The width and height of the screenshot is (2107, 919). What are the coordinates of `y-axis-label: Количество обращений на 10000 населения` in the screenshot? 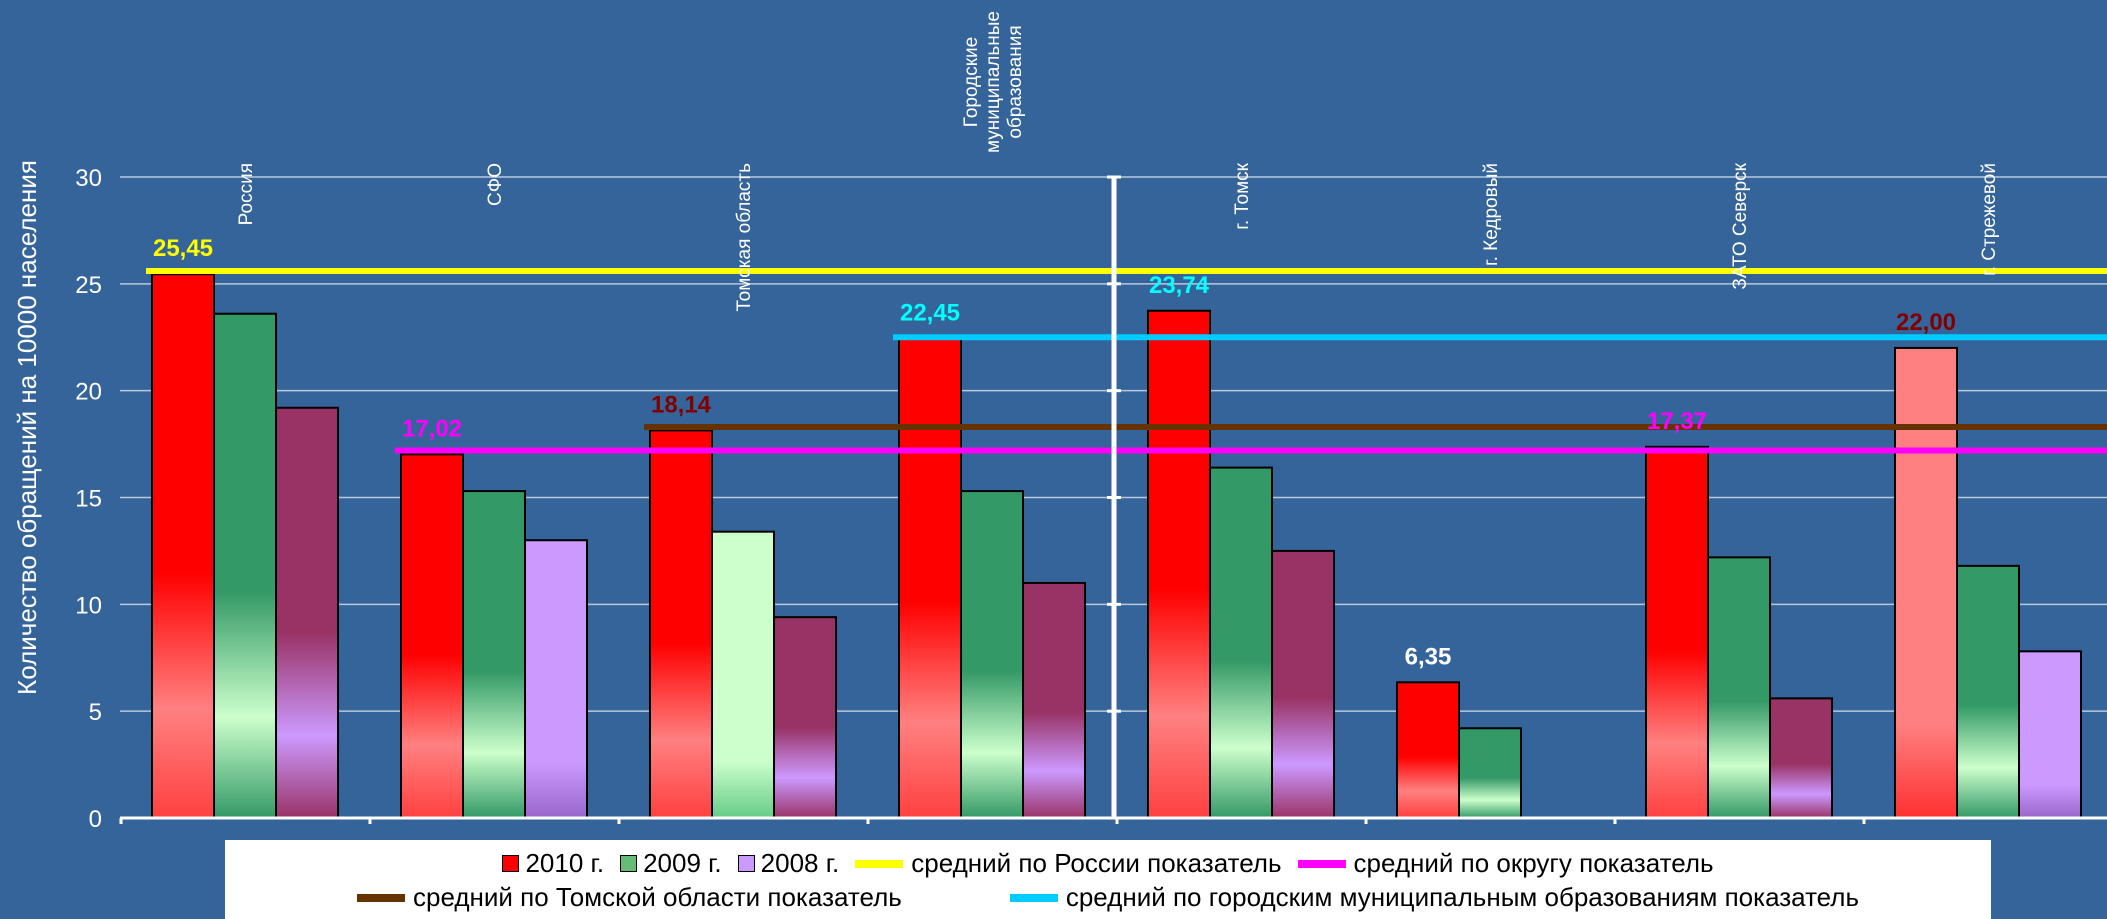 It's located at (27, 427).